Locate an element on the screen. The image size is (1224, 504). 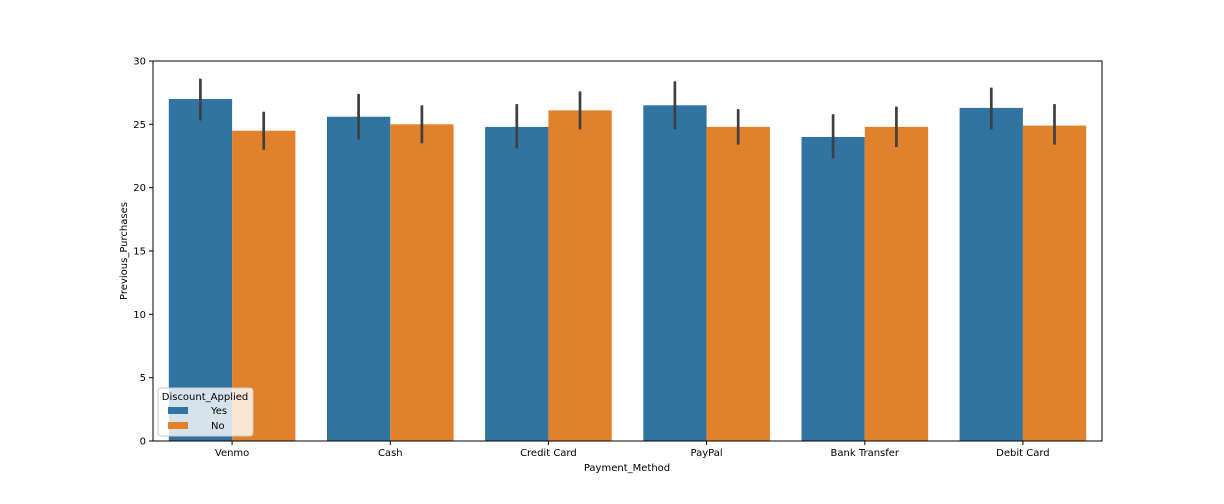
bar-credit-card-no is located at coordinates (580, 276).